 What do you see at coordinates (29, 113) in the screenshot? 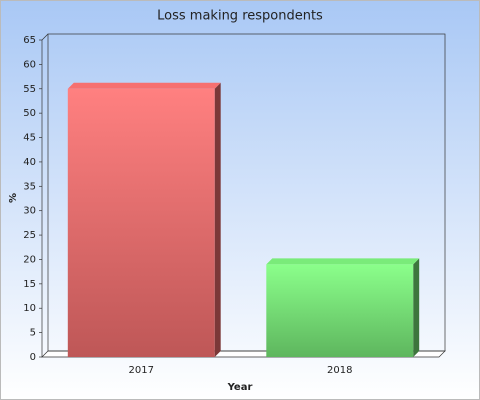
I see `y-tick-label: 50` at bounding box center [29, 113].